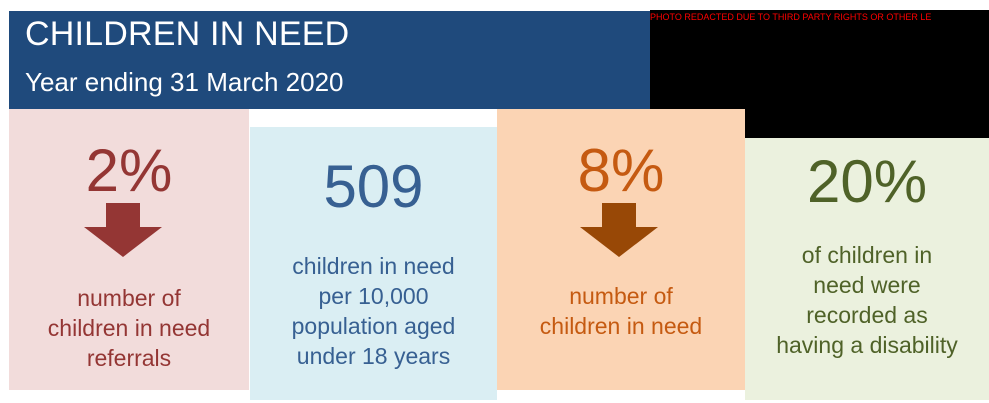  I want to click on description-line: per 10,000, so click(373, 296).